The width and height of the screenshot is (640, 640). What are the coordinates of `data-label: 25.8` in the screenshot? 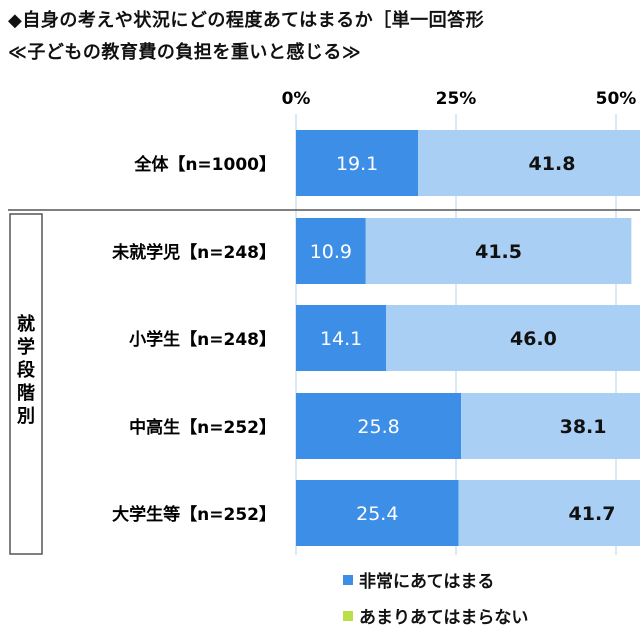 It's located at (378, 427).